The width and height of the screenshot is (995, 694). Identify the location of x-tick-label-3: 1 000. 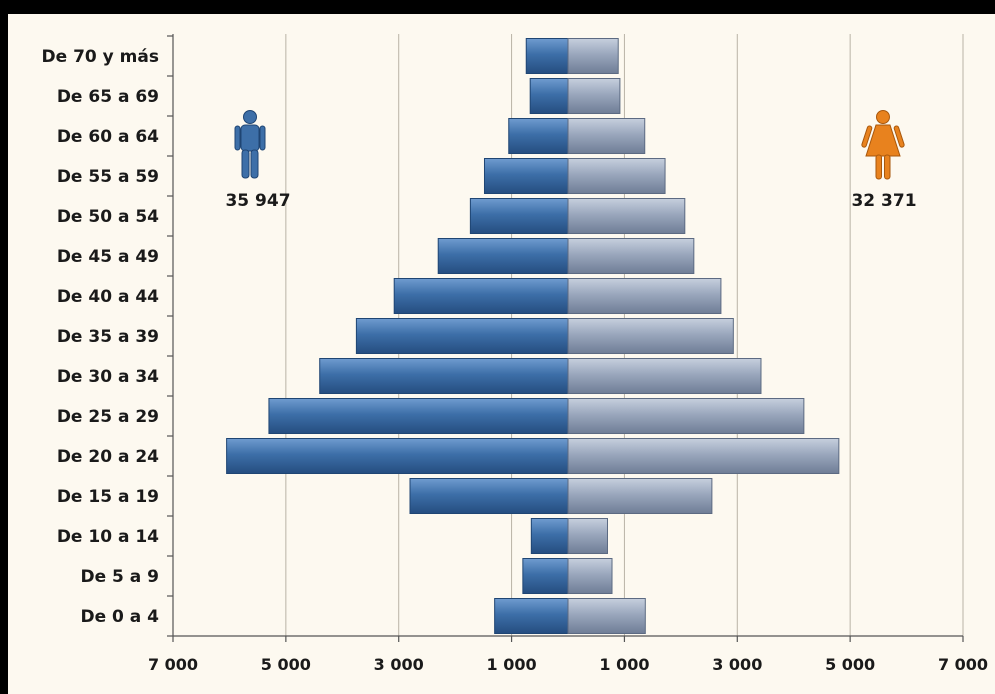
(512, 664).